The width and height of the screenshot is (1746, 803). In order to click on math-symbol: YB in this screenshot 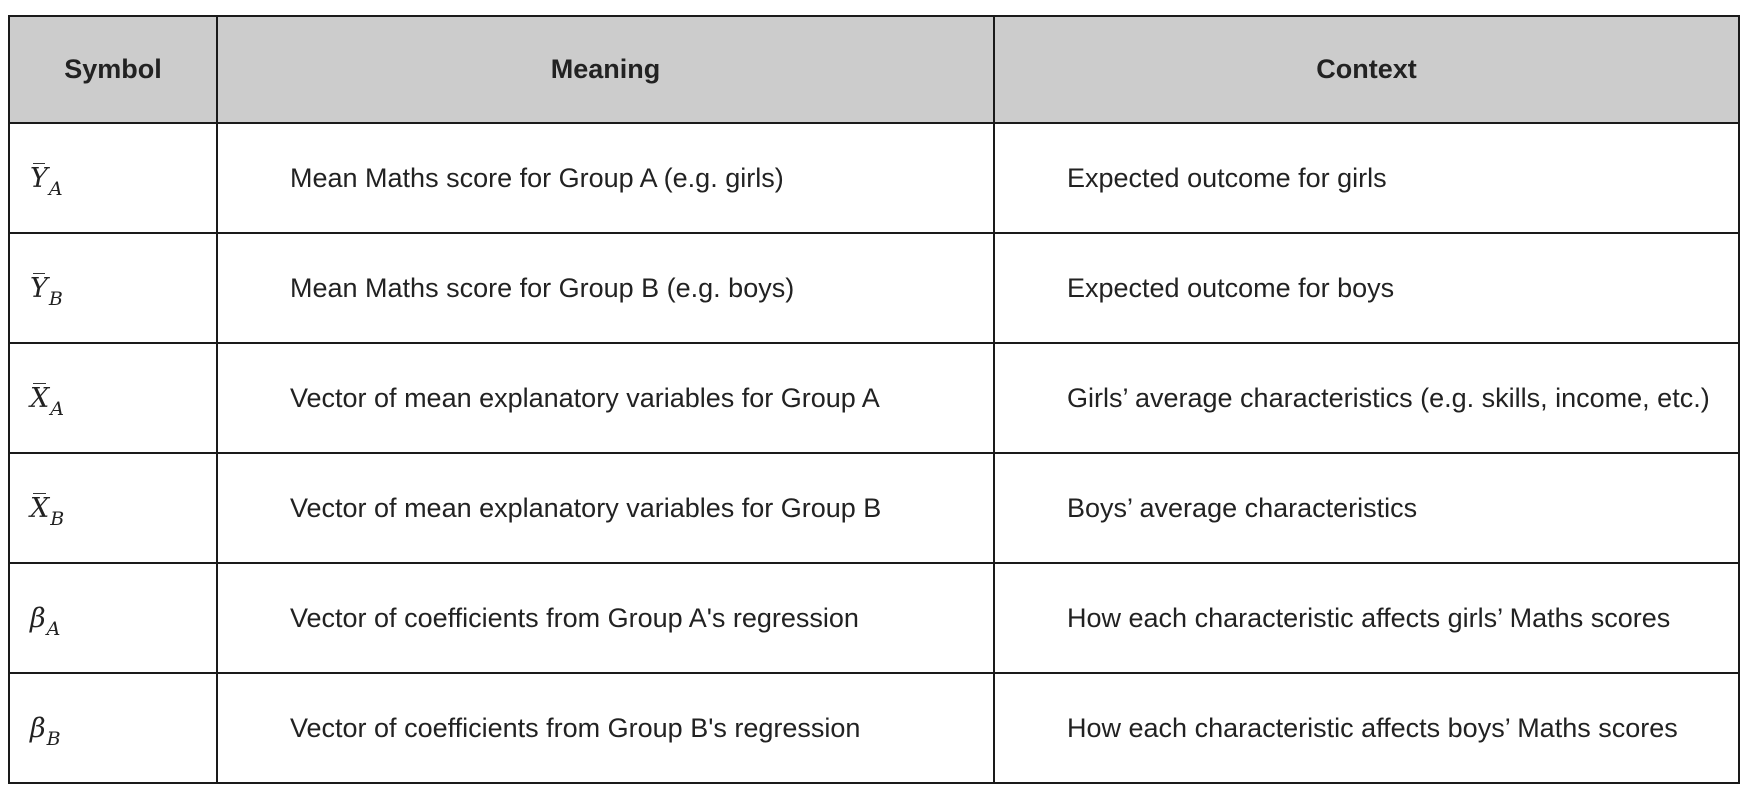, I will do `click(46, 291)`.